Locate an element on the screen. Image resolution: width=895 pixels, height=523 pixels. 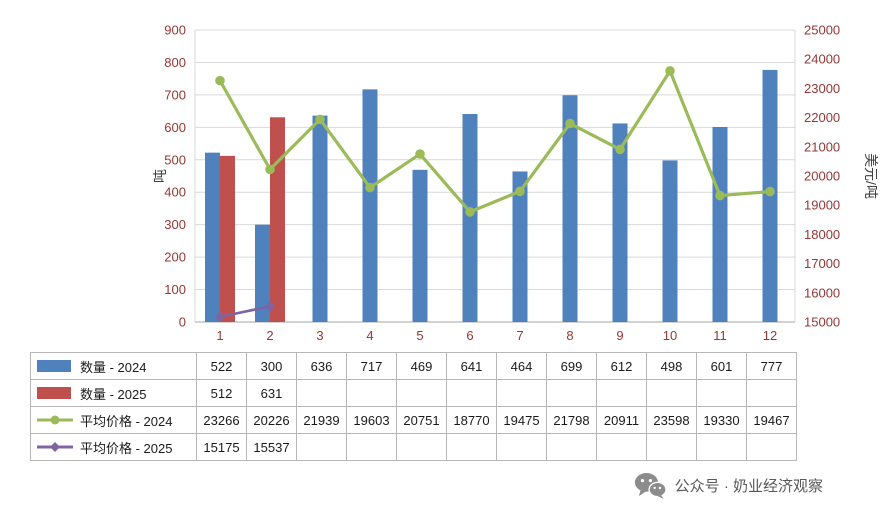
x-axis-tick: 2 is located at coordinates (269, 335).